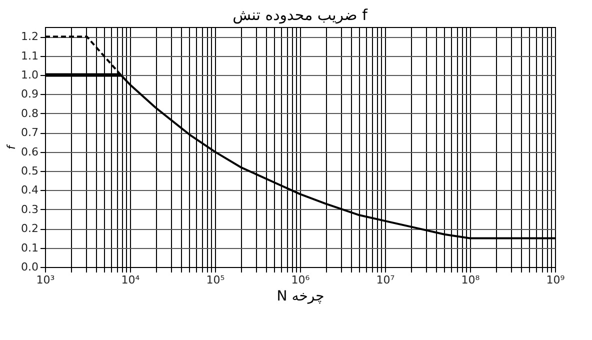 Image resolution: width=592 pixels, height=340 pixels. What do you see at coordinates (11, 146) in the screenshot?
I see `y-axis-title: f` at bounding box center [11, 146].